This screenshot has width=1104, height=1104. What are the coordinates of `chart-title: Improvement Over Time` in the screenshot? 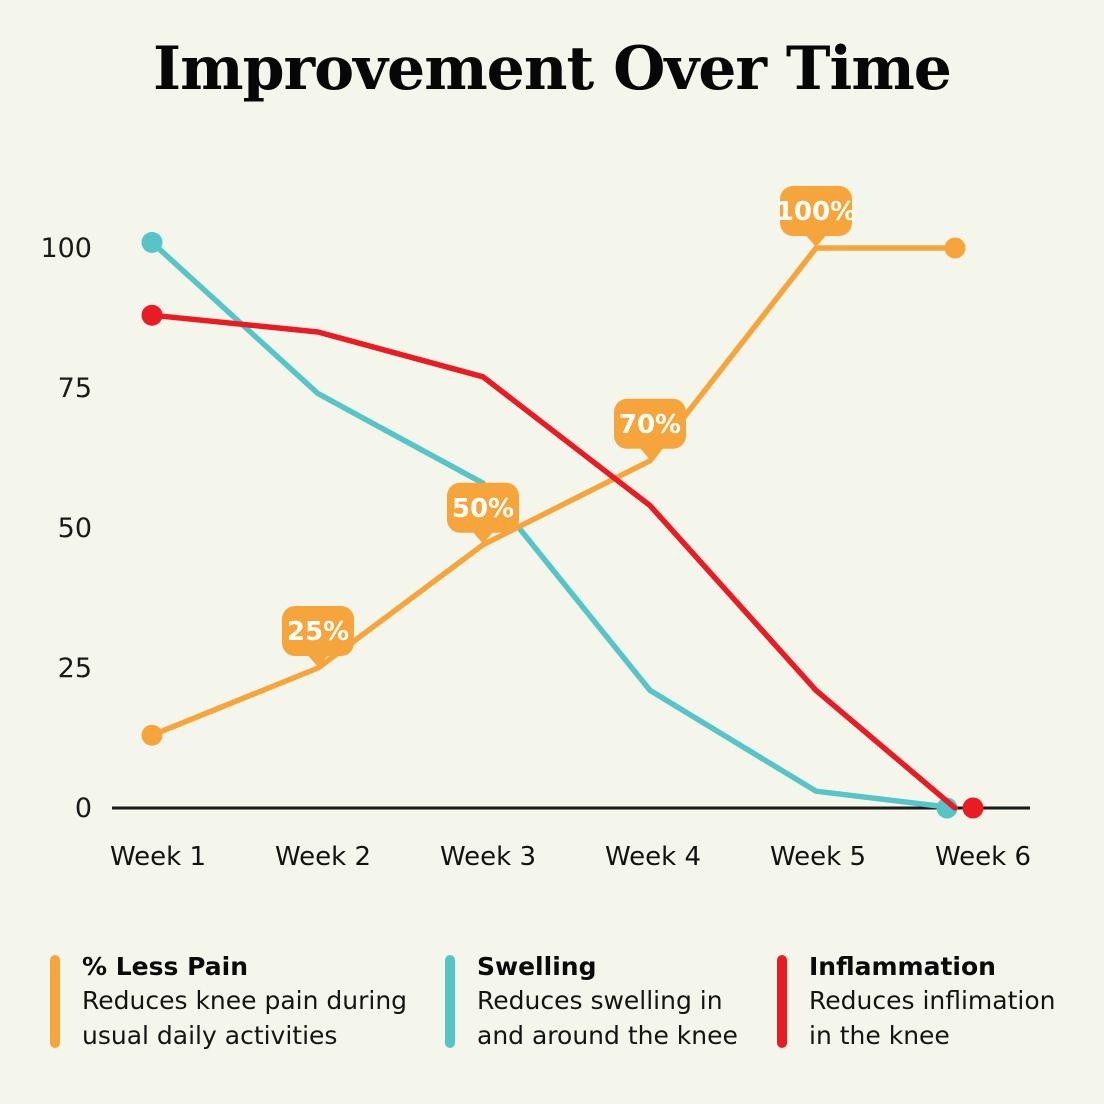 It's located at (552, 69).